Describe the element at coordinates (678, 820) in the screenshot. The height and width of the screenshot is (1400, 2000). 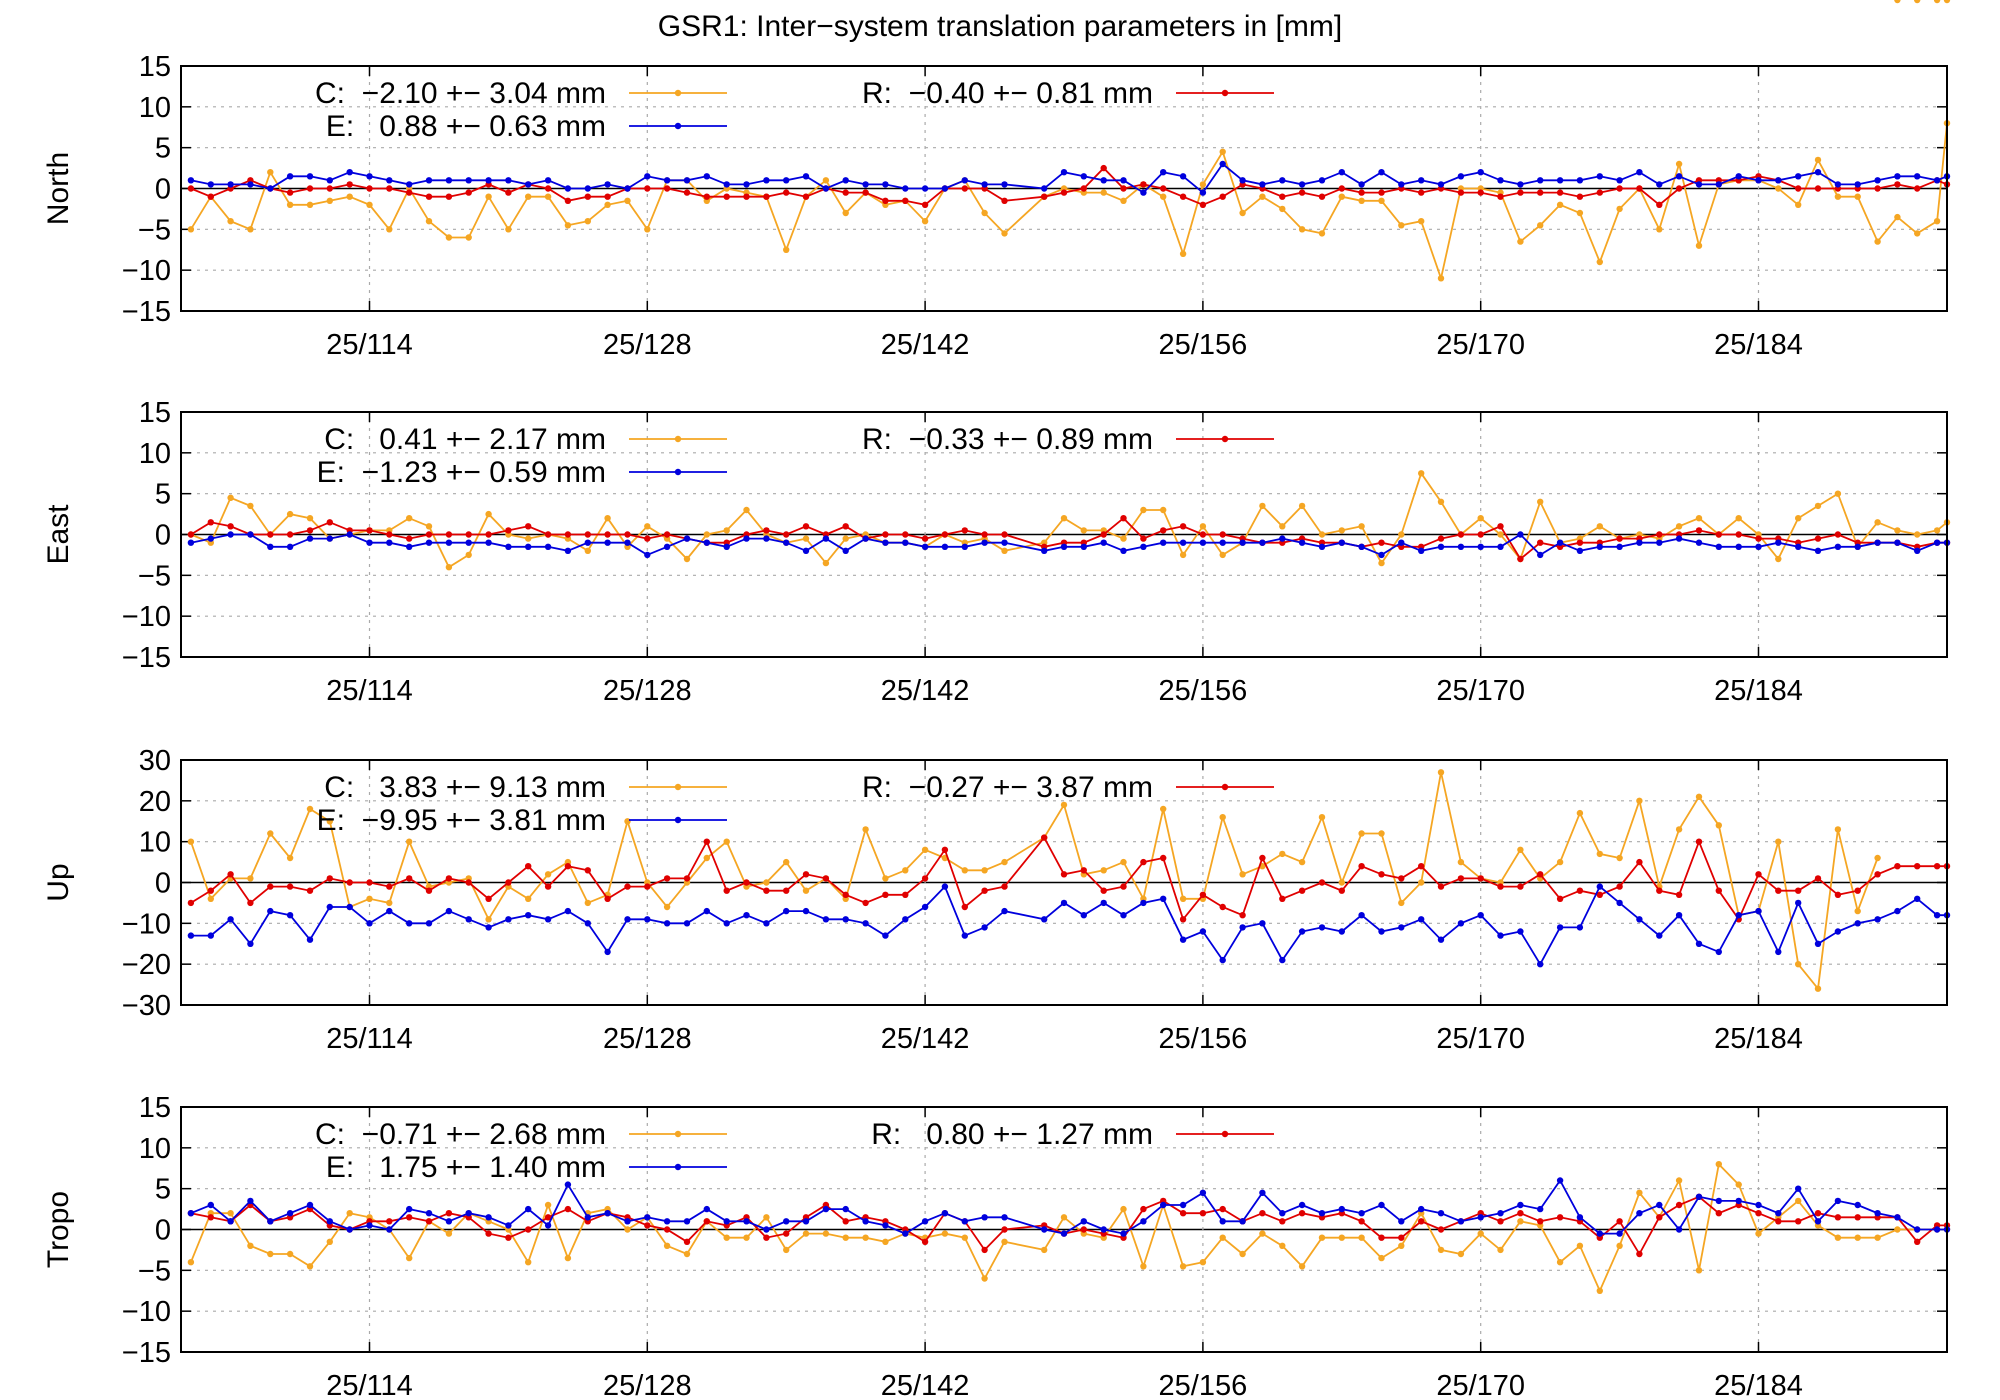
I see `legend-marker-E` at that location.